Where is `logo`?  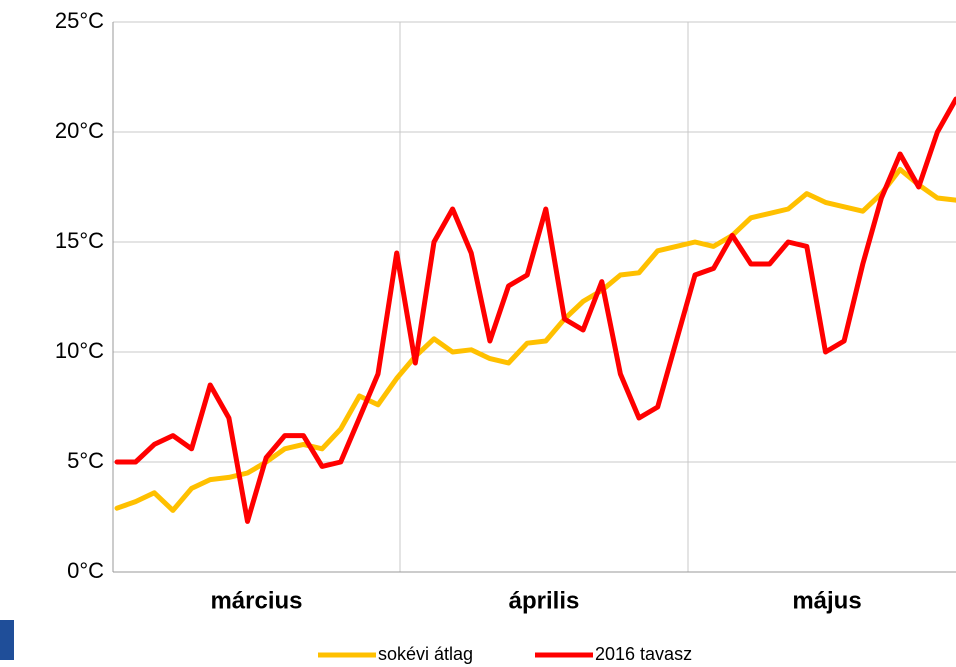
logo is located at coordinates (7, 640).